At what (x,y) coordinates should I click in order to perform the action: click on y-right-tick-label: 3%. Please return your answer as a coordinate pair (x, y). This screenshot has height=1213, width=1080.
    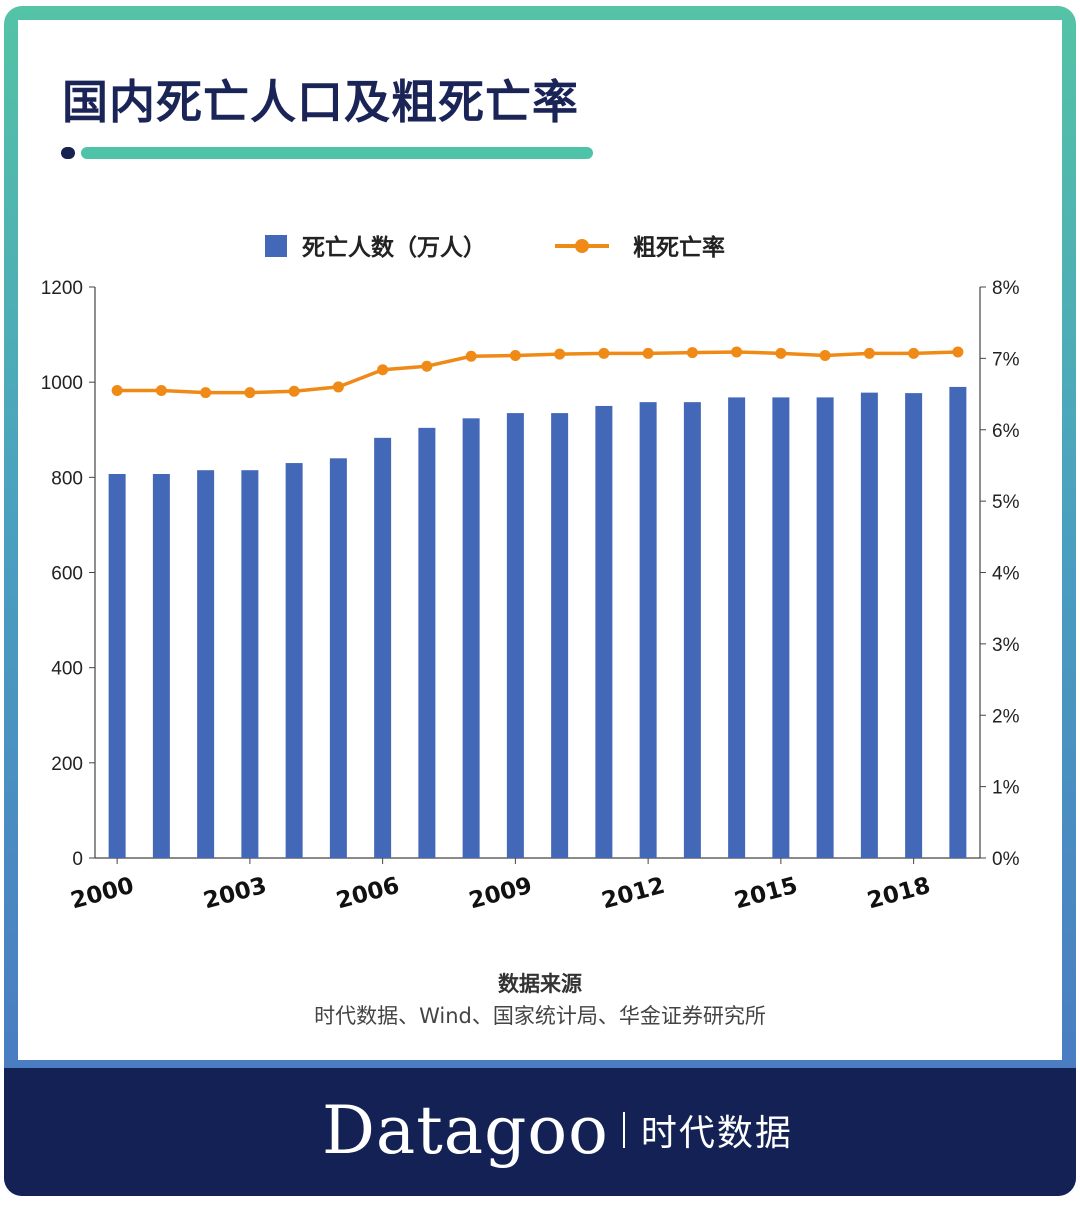
    Looking at the image, I should click on (1006, 645).